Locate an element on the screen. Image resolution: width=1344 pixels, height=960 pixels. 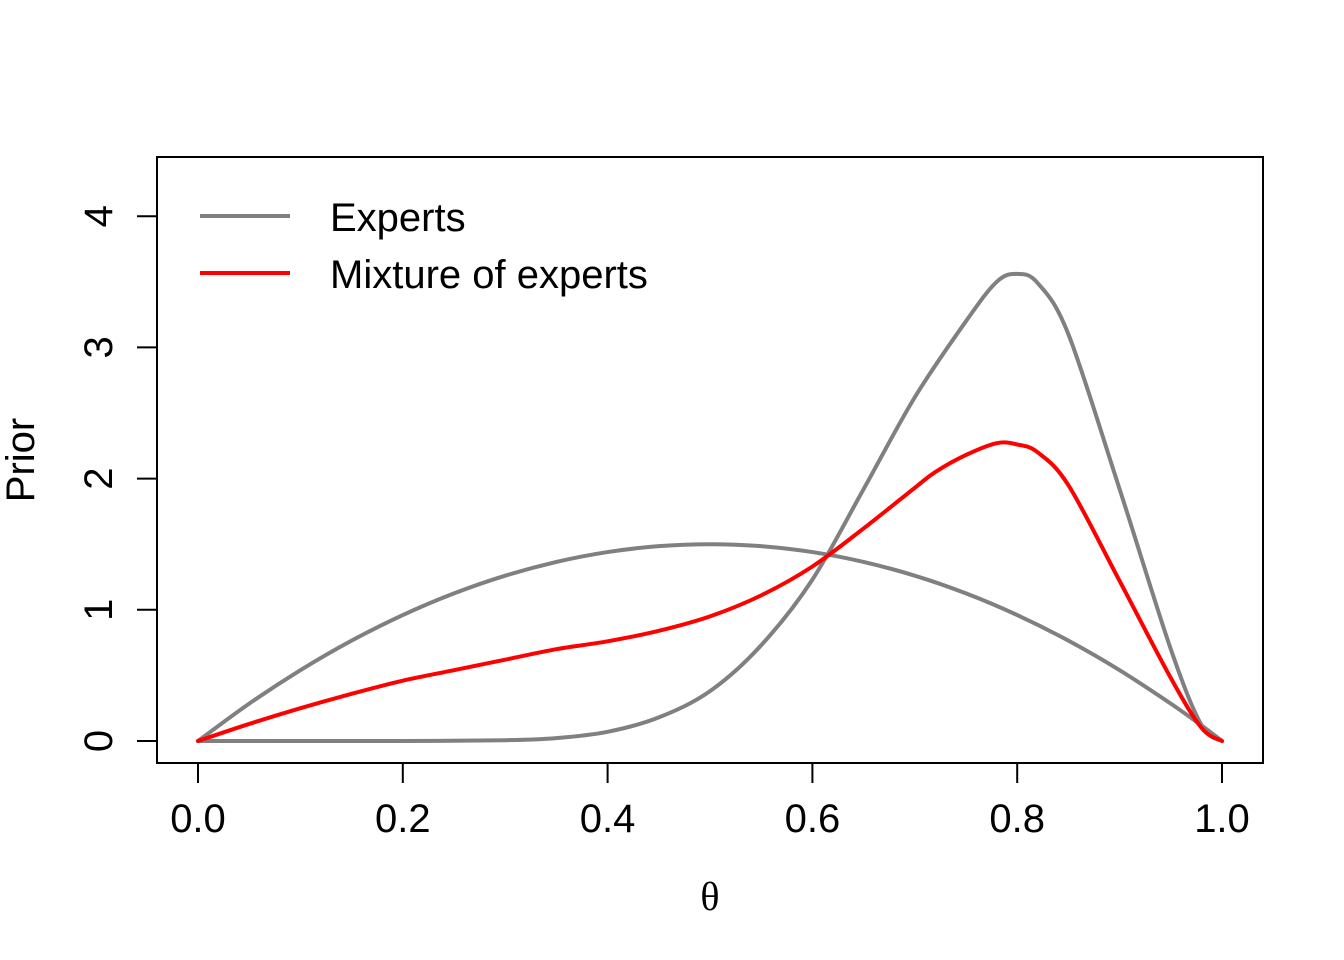
y-axis: 0 1 2 3 4 is located at coordinates (117, 478).